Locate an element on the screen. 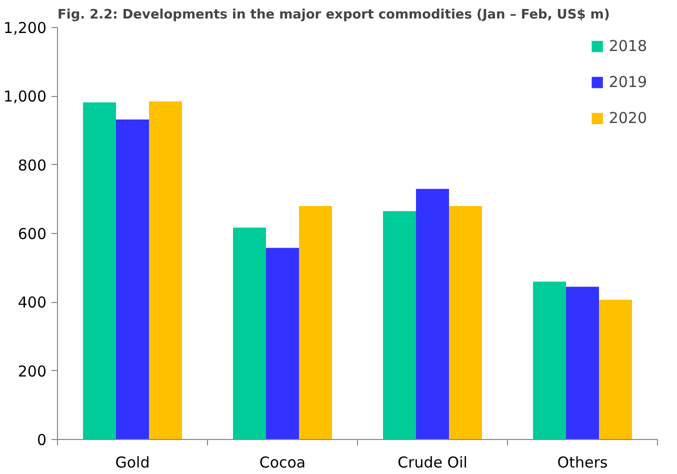 Image resolution: width=677 pixels, height=474 pixels. legend-label: 2019 is located at coordinates (627, 82).